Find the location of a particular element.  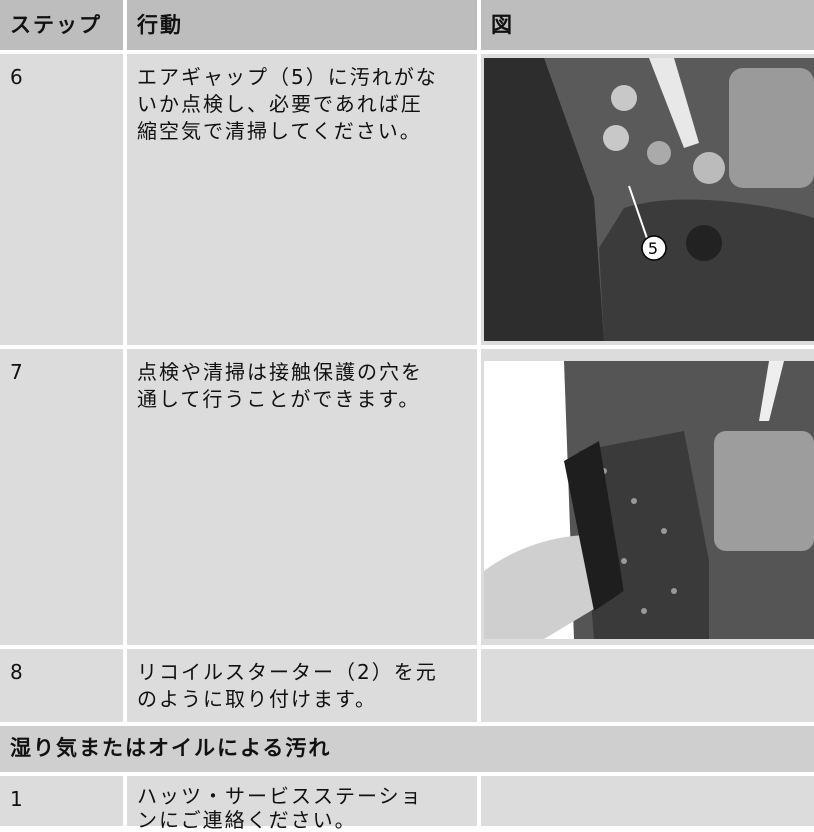

step-cell: 1 is located at coordinates (61, 801).